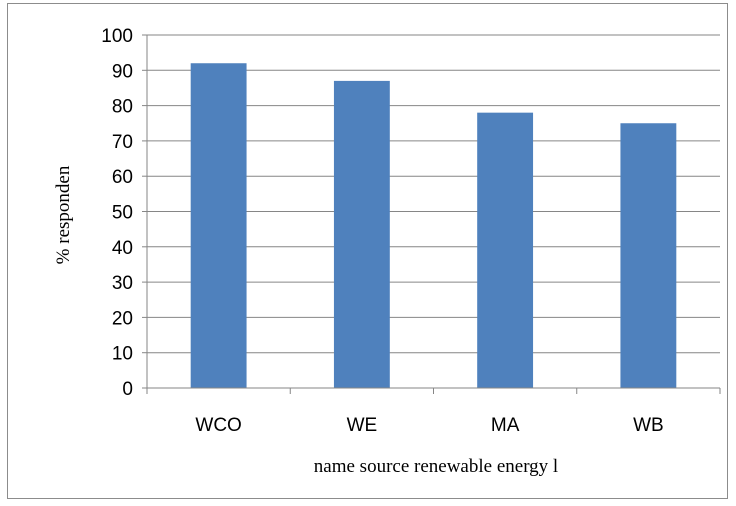 The image size is (736, 506). I want to click on y-tick-label: 80, so click(122, 107).